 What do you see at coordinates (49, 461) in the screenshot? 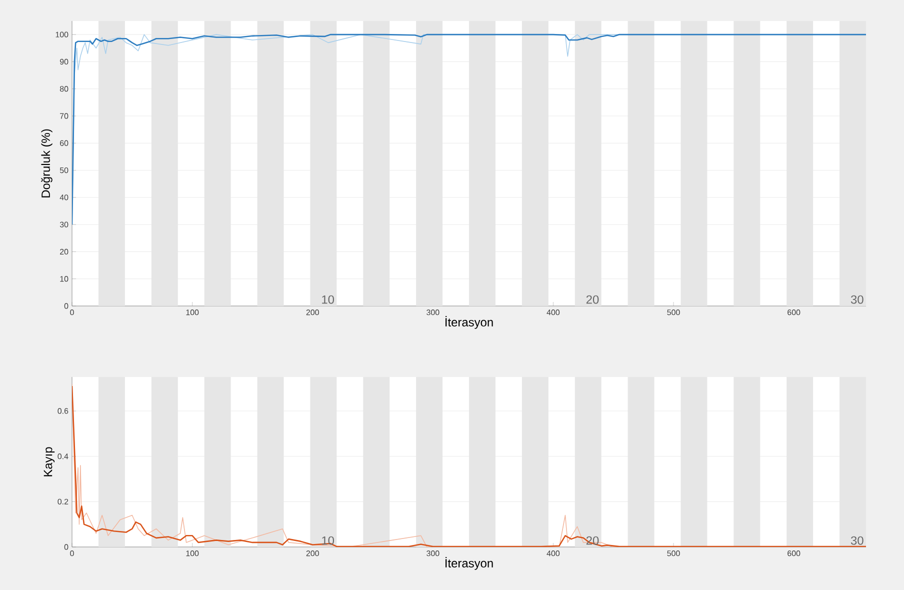
I see `y-axis-title: Kayıp` at bounding box center [49, 461].